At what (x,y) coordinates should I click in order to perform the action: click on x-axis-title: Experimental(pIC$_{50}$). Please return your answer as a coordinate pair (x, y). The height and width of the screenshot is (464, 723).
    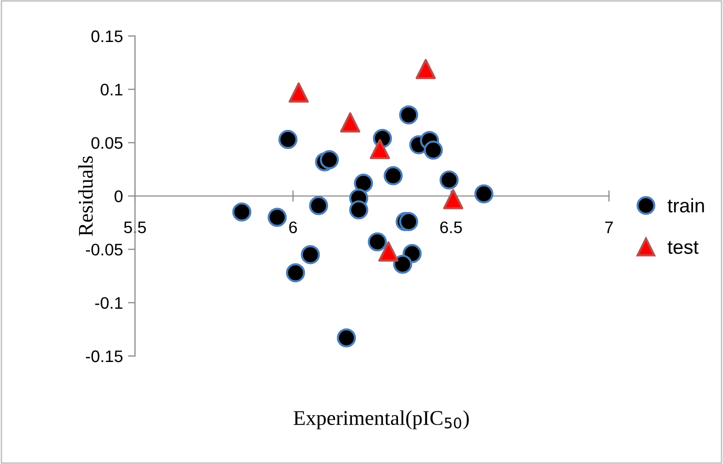
    Looking at the image, I should click on (381, 420).